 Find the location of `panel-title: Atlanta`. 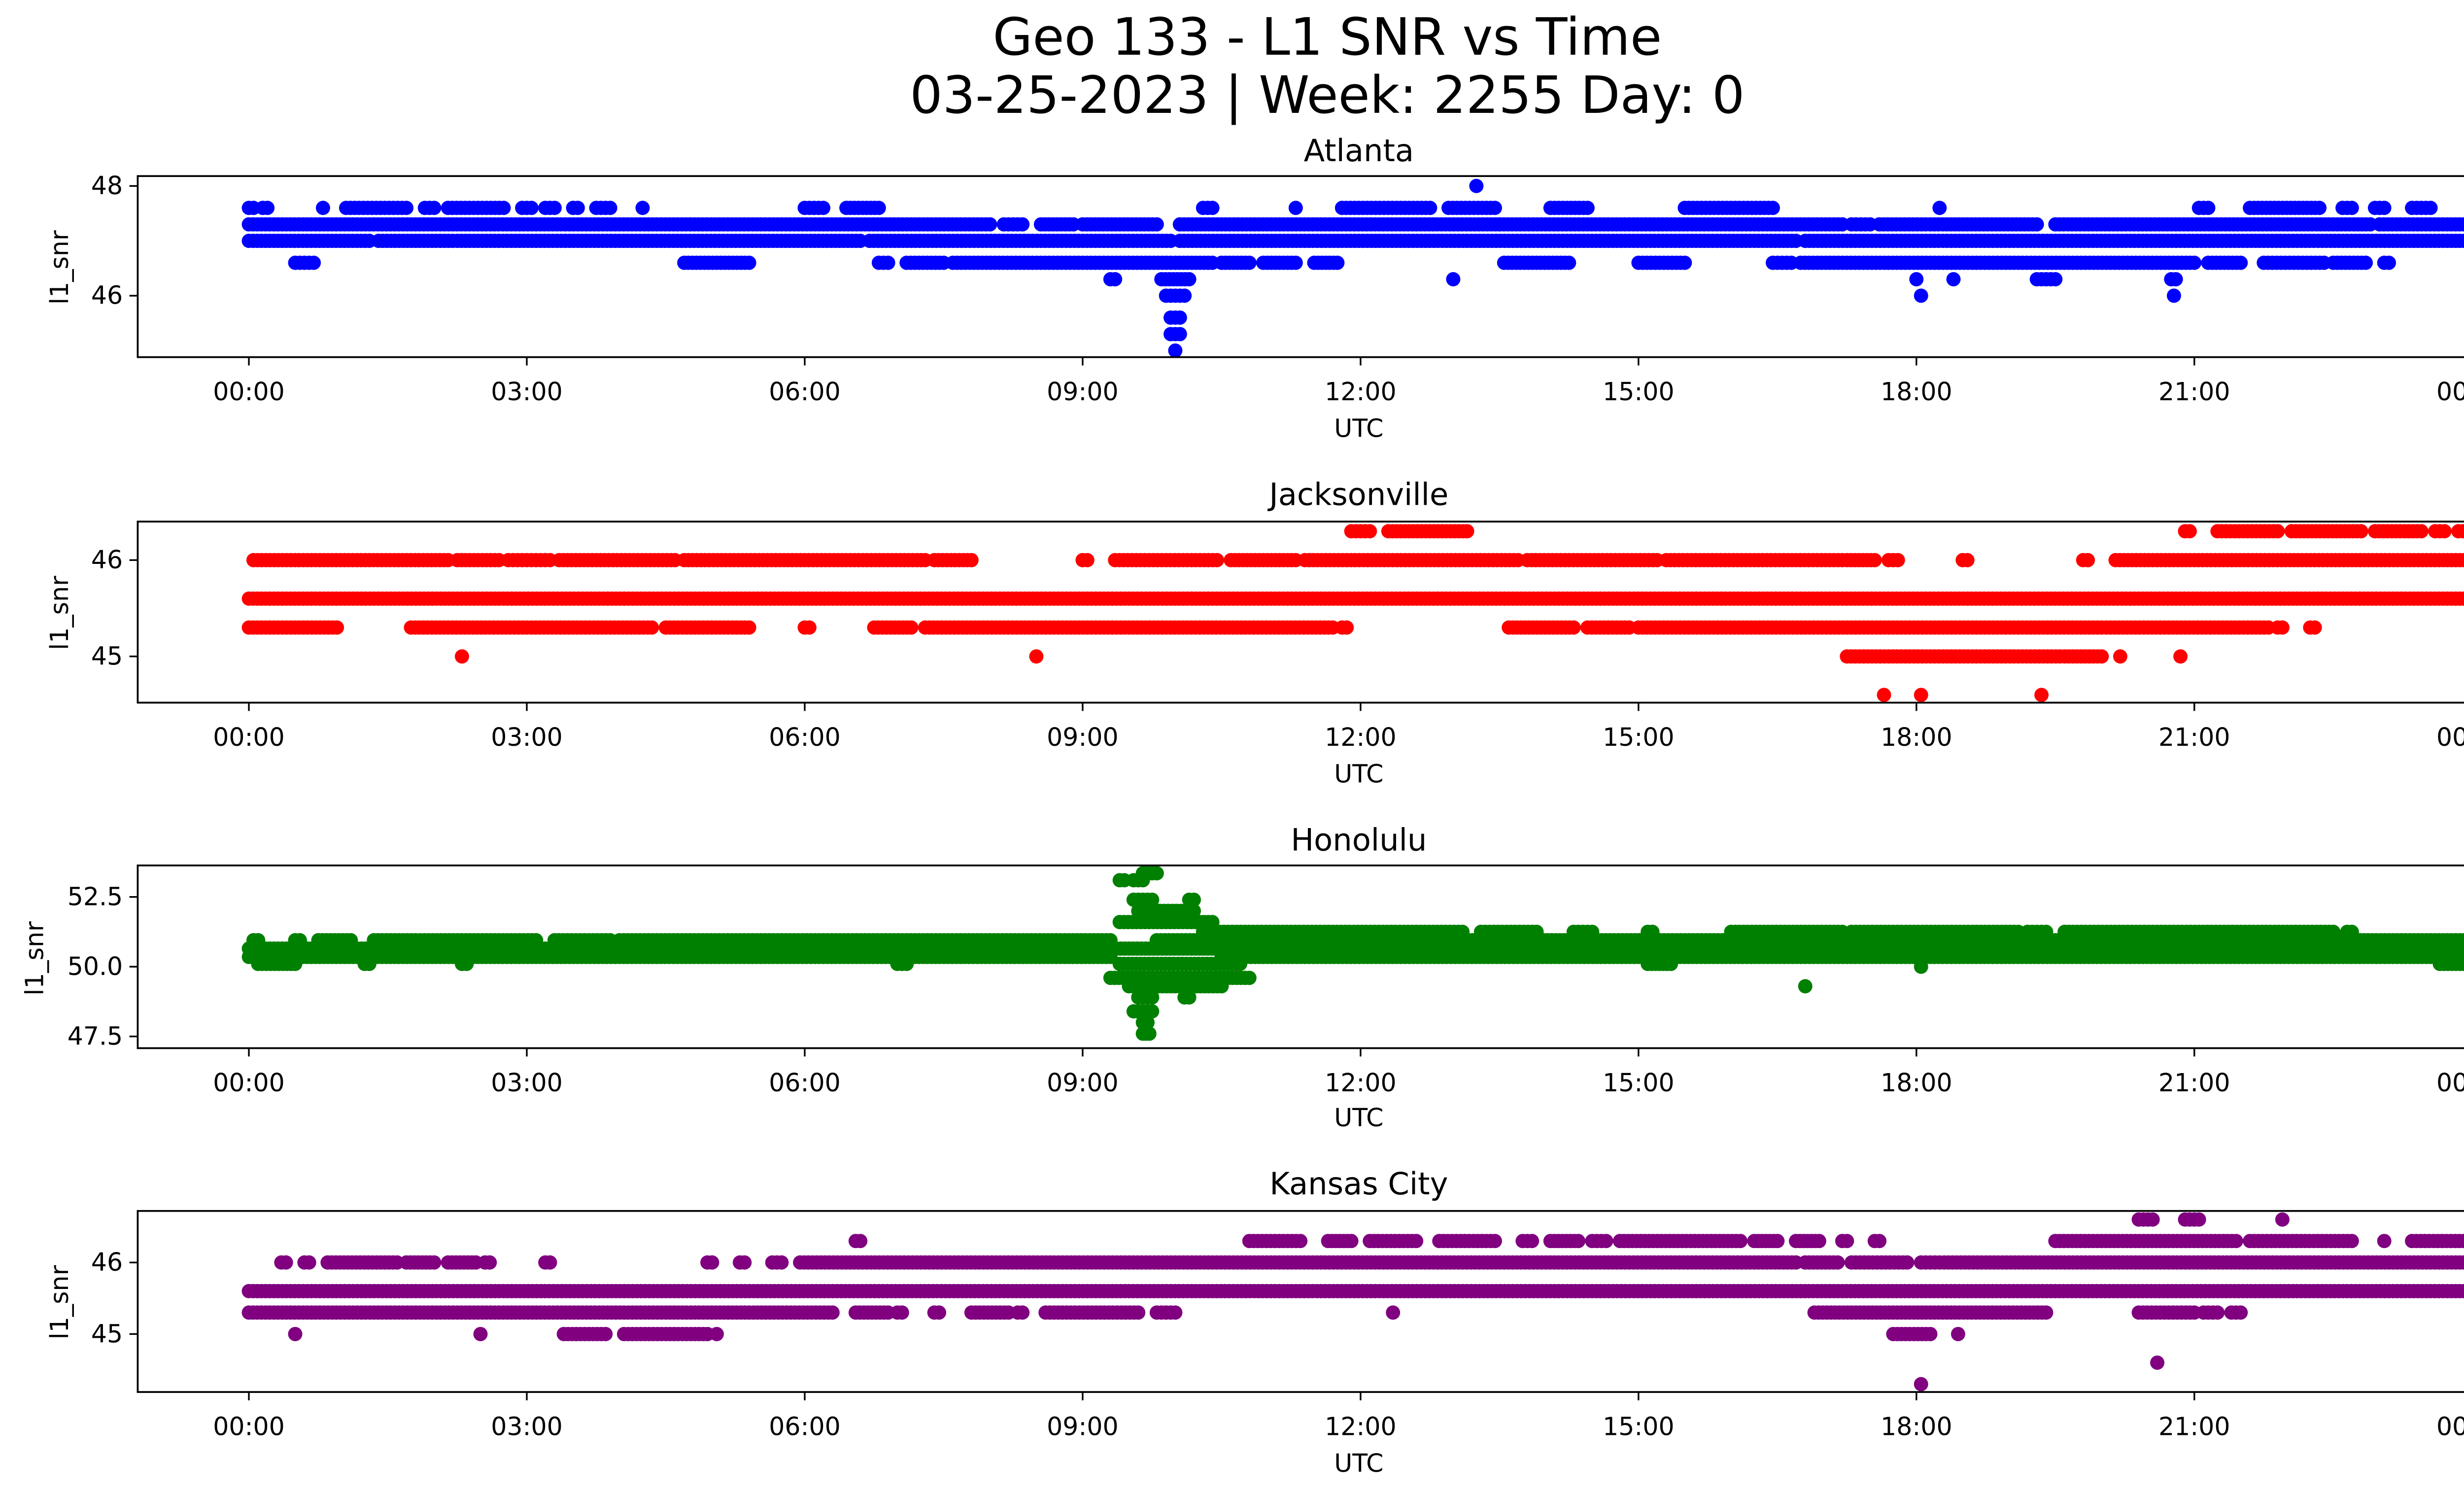

panel-title: Atlanta is located at coordinates (1359, 151).